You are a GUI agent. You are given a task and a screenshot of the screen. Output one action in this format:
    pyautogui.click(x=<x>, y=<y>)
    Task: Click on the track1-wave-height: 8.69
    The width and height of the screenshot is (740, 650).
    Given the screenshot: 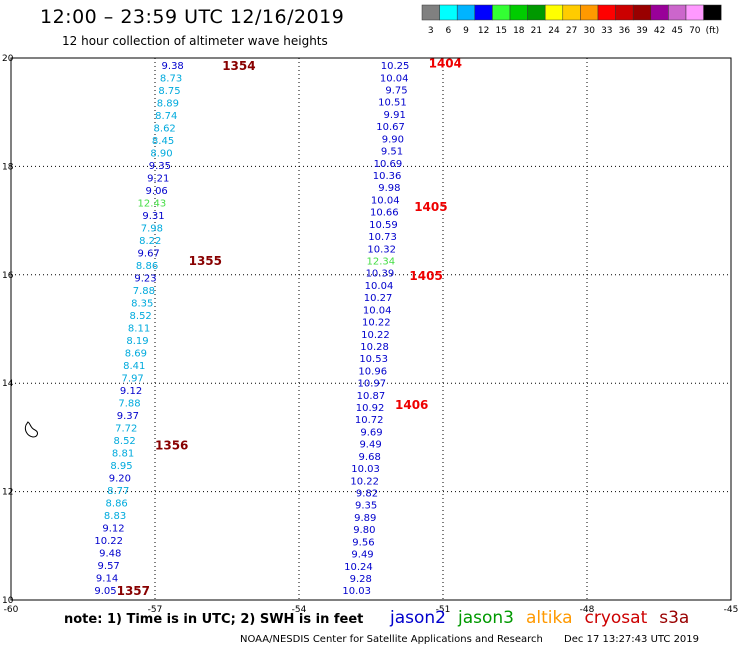 What is the action you would take?
    pyautogui.click(x=136, y=354)
    